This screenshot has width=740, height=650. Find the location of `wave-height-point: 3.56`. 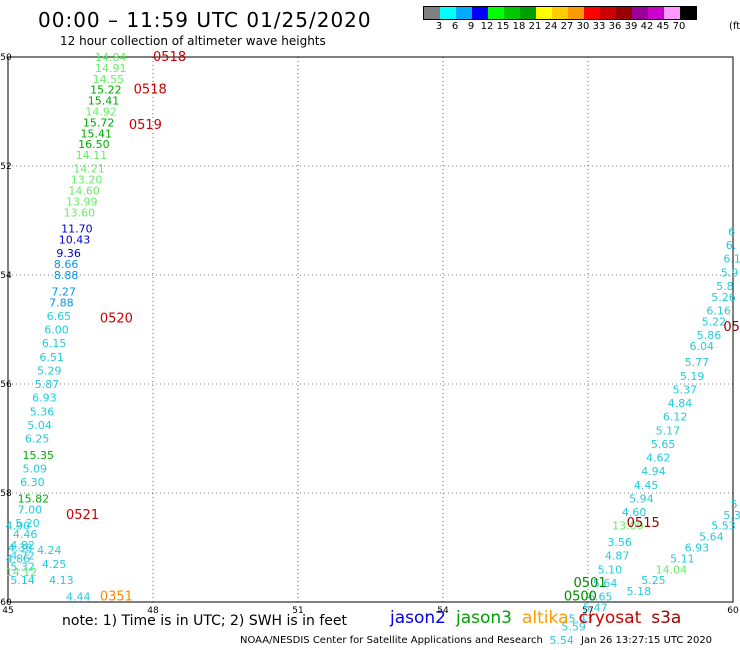

wave-height-point: 3.56 is located at coordinates (619, 542).